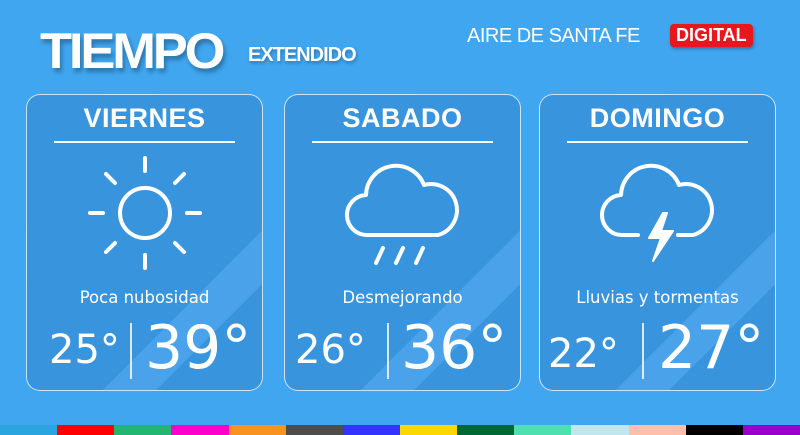  What do you see at coordinates (711, 35) in the screenshot?
I see `brand-badge: DIGITAL` at bounding box center [711, 35].